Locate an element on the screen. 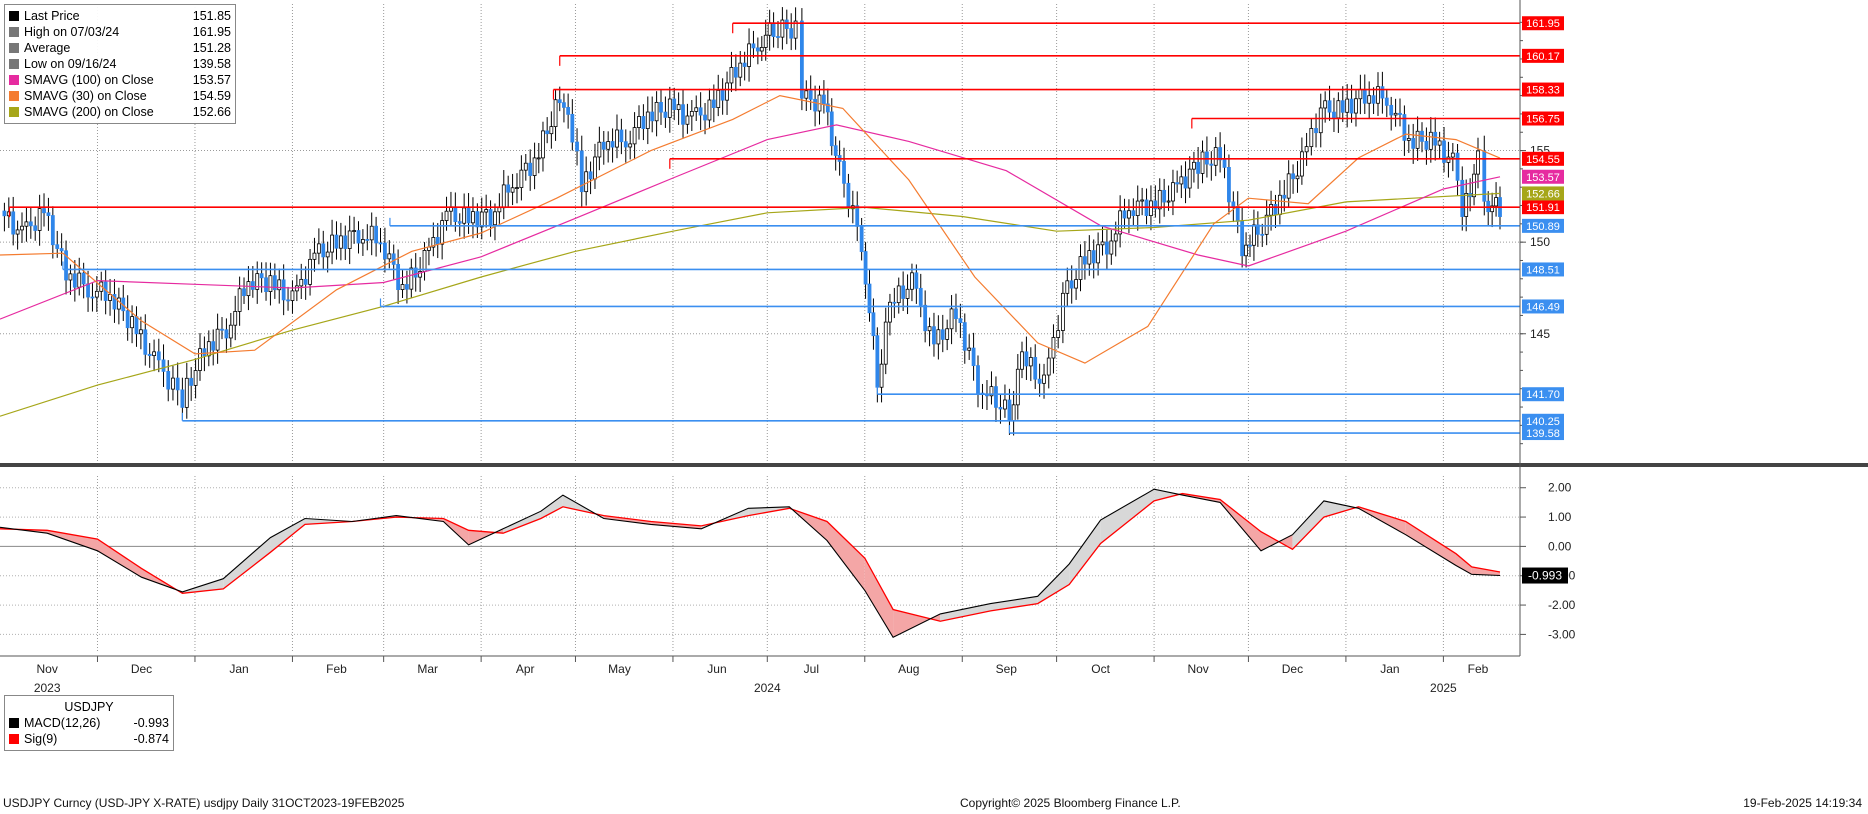  legend-label: SMAVG (200) on Close is located at coordinates (89, 112).